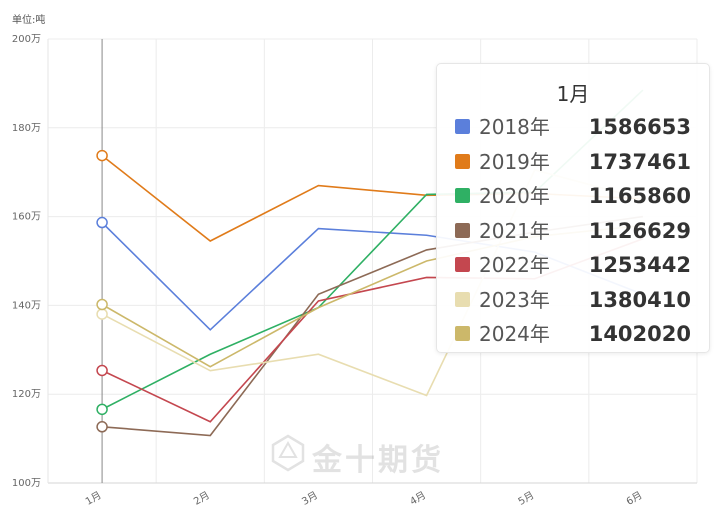 This screenshot has height=516, width=718. I want to click on tooltip-series-name: 2019年, so click(514, 161).